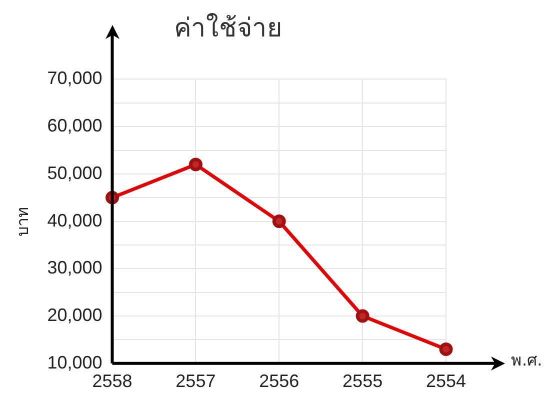 The height and width of the screenshot is (405, 546). Describe the element at coordinates (74, 78) in the screenshot. I see `y-tick-label: 70,000` at that location.